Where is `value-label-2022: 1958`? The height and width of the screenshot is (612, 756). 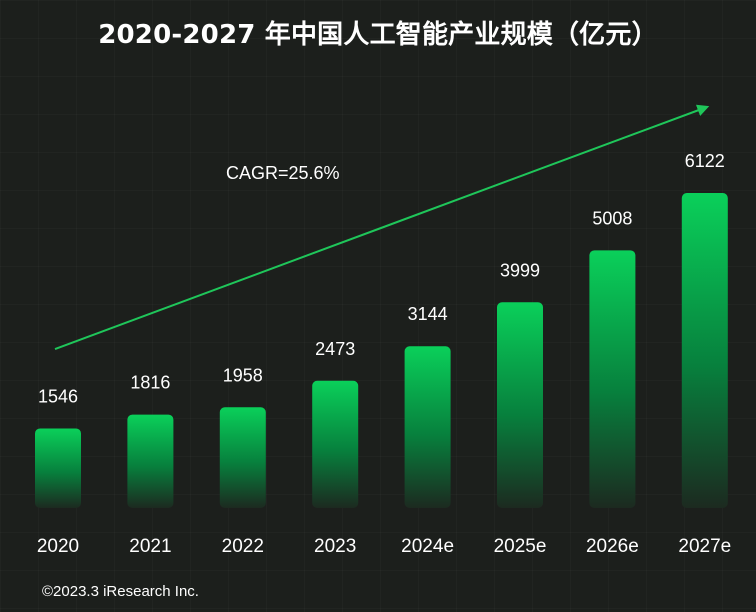
value-label-2022: 1958 is located at coordinates (243, 375).